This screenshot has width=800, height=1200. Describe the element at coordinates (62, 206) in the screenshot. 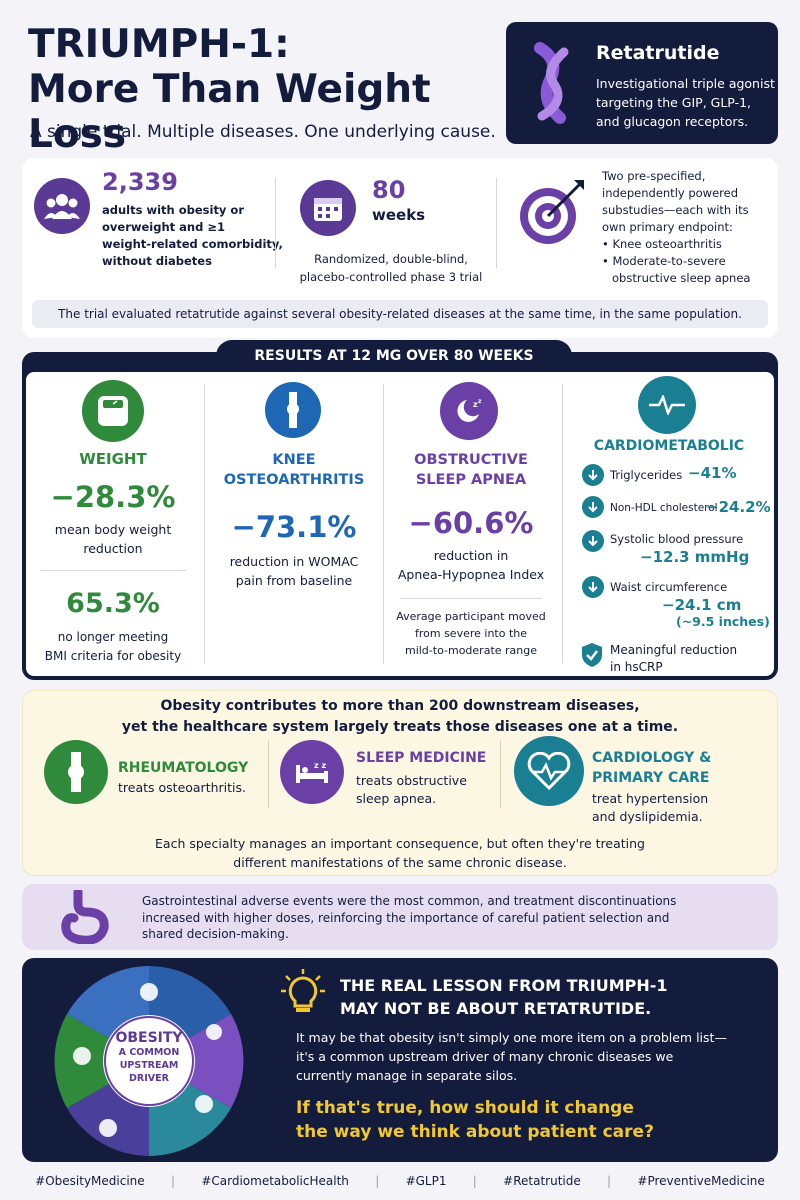

I see `people-icon` at that location.